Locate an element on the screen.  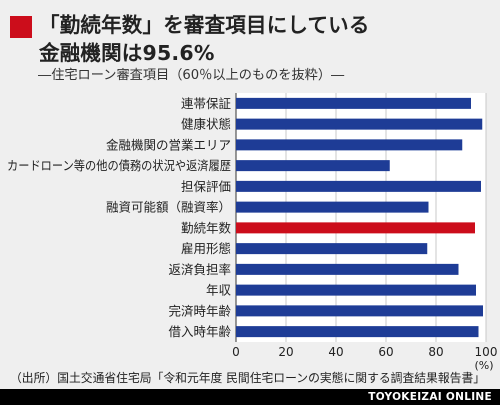
tick-label: 60 is located at coordinates (385, 352).